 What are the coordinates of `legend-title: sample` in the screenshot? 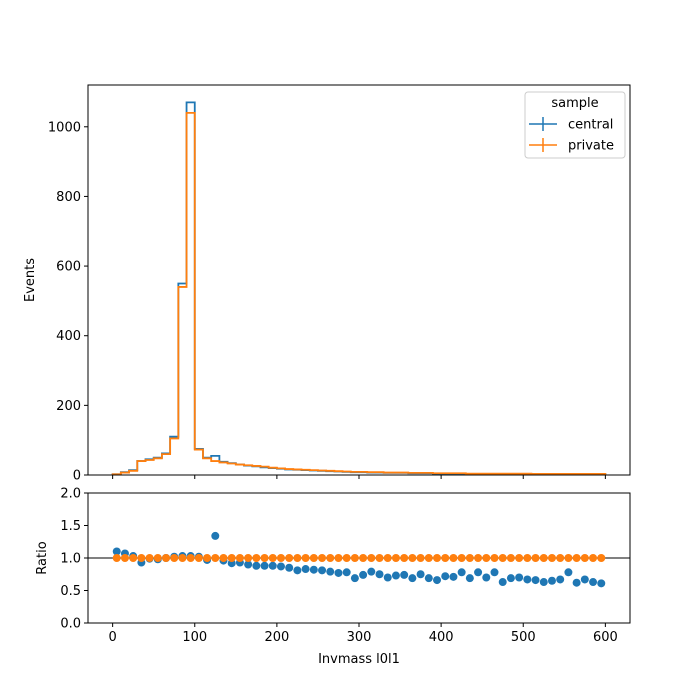 It's located at (574, 103).